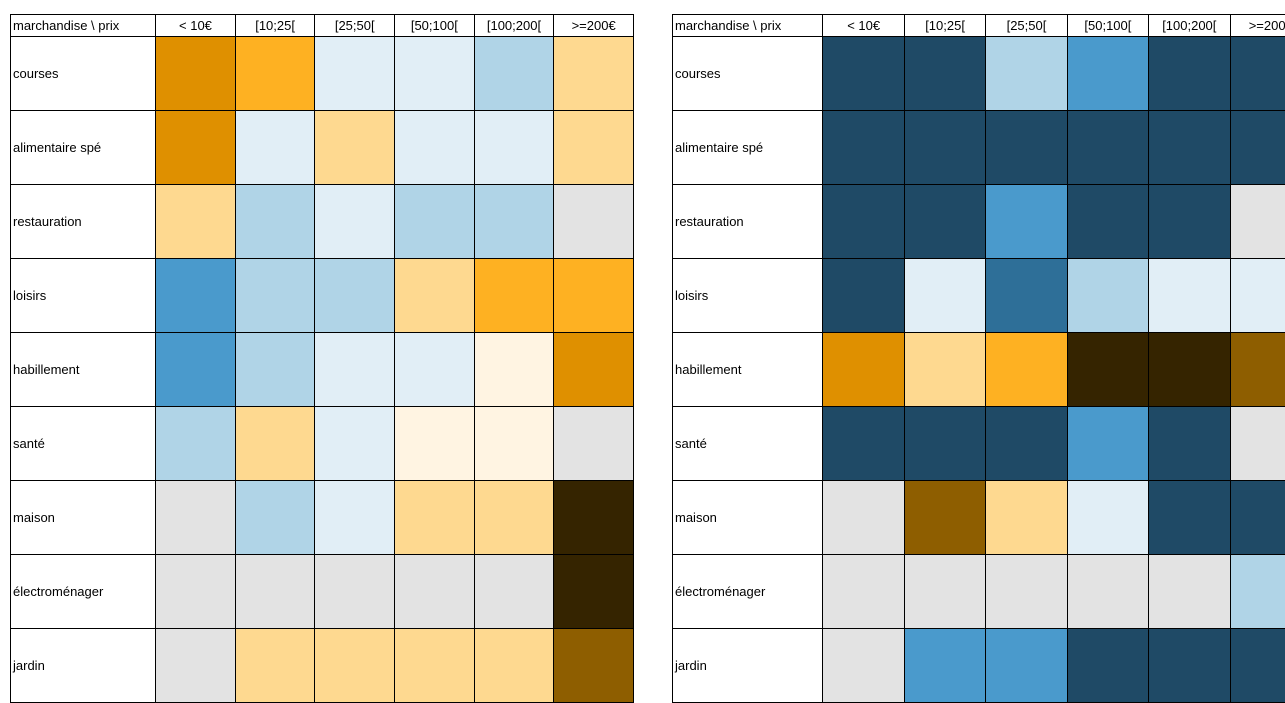 Image resolution: width=1285 pixels, height=703 pixels. I want to click on column-header: [50;100[, so click(1107, 26).